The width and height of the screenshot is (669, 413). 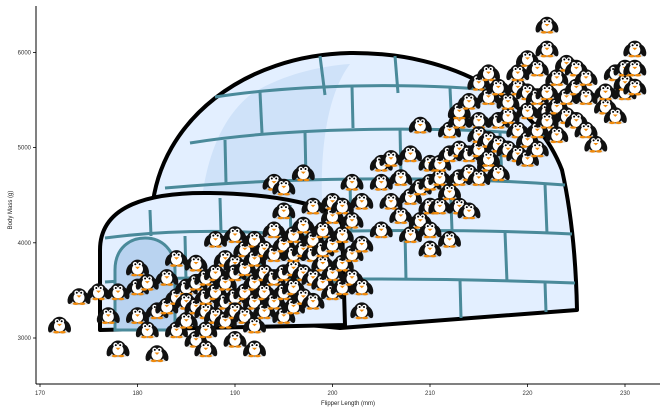 I want to click on x-tick-label: 170, so click(x=40, y=394).